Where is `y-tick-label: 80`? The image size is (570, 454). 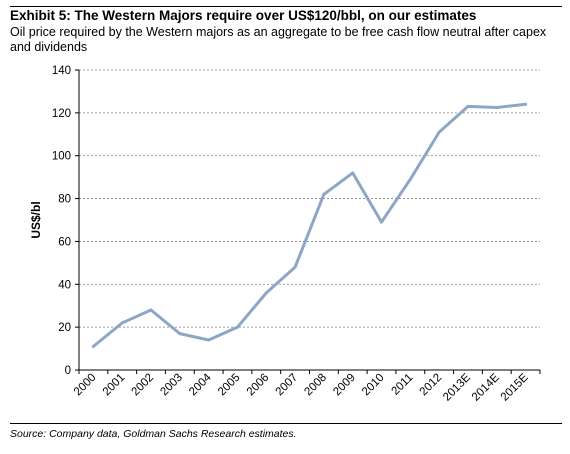 y-tick-label: 80 is located at coordinates (64, 200).